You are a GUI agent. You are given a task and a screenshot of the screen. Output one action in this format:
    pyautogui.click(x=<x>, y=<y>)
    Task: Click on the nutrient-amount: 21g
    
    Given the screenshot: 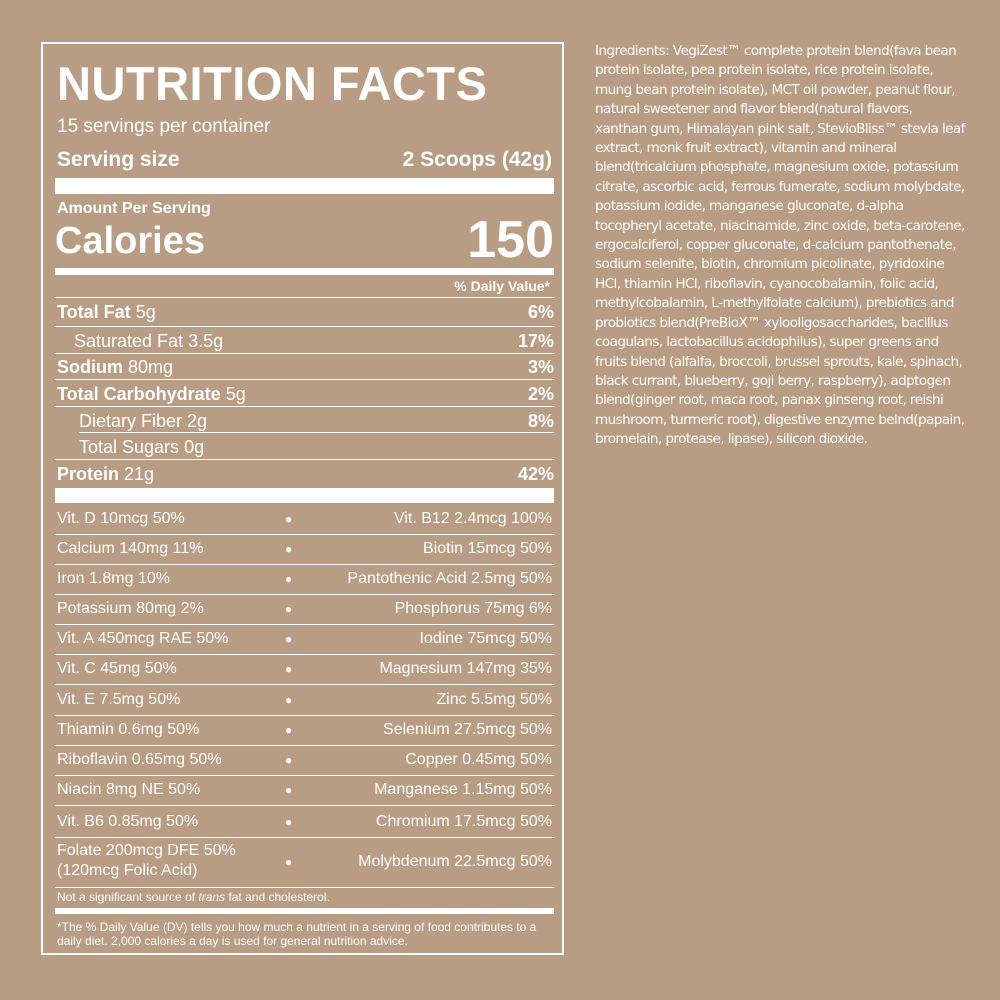 What is the action you would take?
    pyautogui.click(x=139, y=474)
    